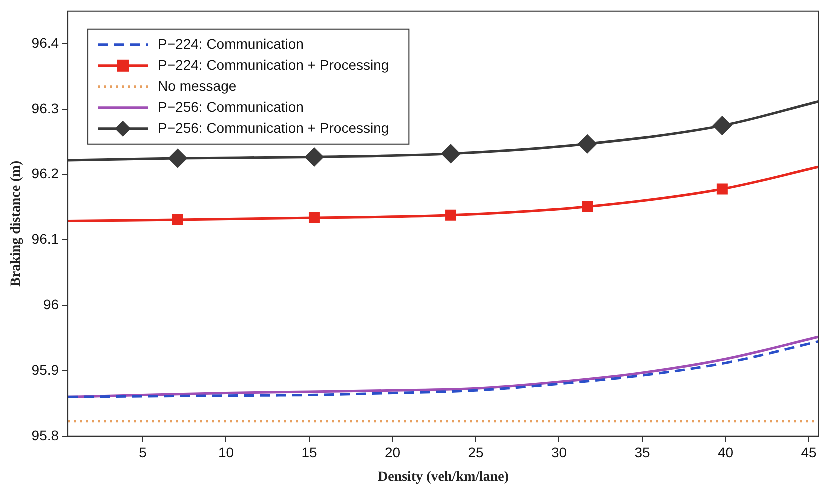  What do you see at coordinates (46, 370) in the screenshot?
I see `y-tick-label: 95.9` at bounding box center [46, 370].